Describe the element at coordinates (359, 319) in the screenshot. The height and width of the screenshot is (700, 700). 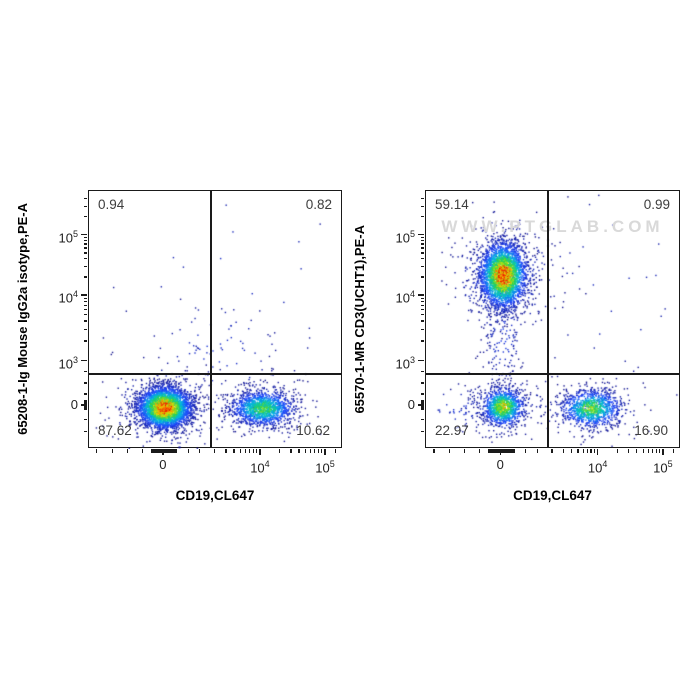
I see `y-axis-label-container: 65570-1-MR CD3(UCHT1),PE-A` at that location.